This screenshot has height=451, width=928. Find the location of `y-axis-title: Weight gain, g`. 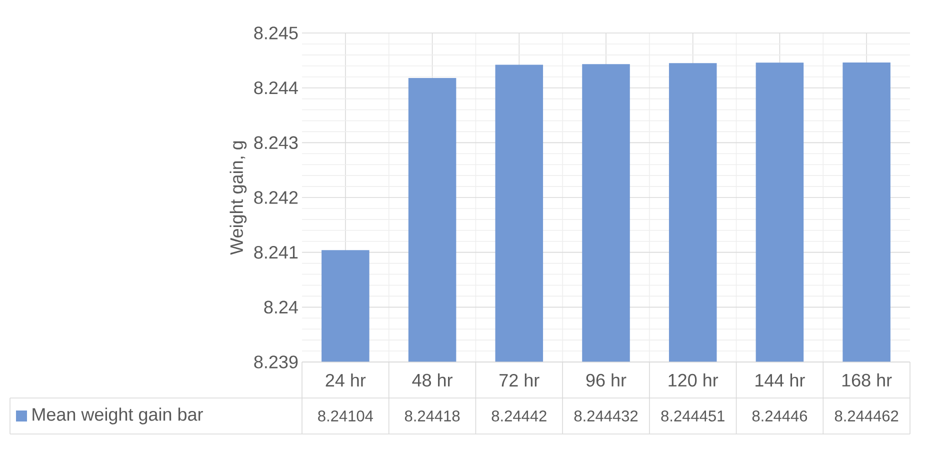

y-axis-title: Weight gain, g is located at coordinates (238, 198).